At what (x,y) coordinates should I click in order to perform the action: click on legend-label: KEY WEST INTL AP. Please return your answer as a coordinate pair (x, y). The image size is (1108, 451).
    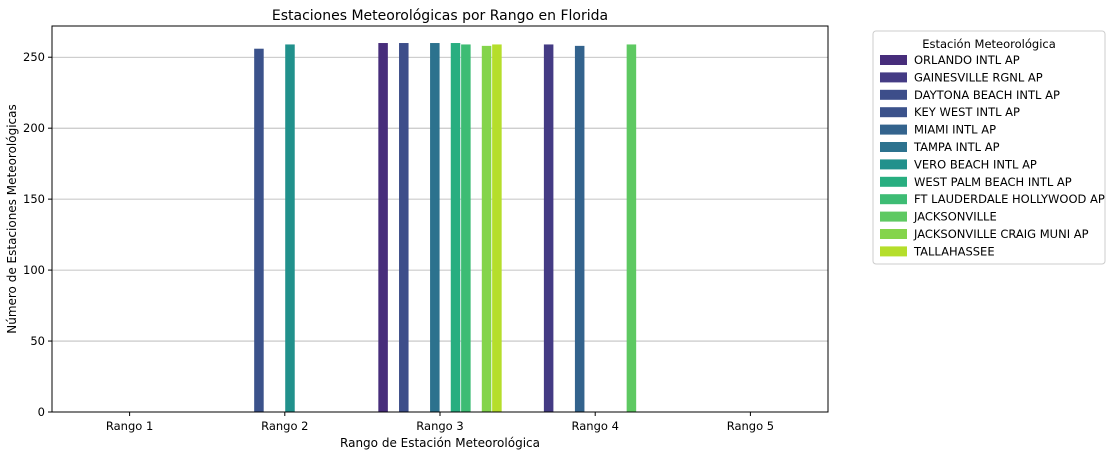
    Looking at the image, I should click on (967, 112).